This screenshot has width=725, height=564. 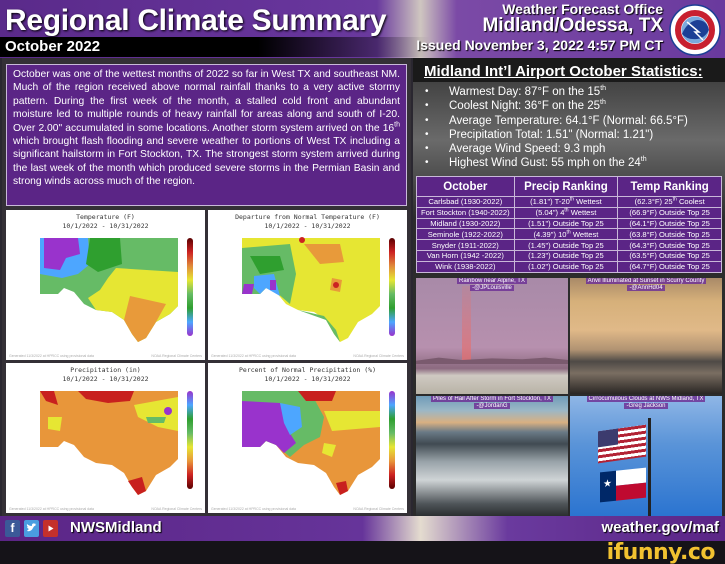 What do you see at coordinates (50, 528) in the screenshot?
I see `youtube-icon` at bounding box center [50, 528].